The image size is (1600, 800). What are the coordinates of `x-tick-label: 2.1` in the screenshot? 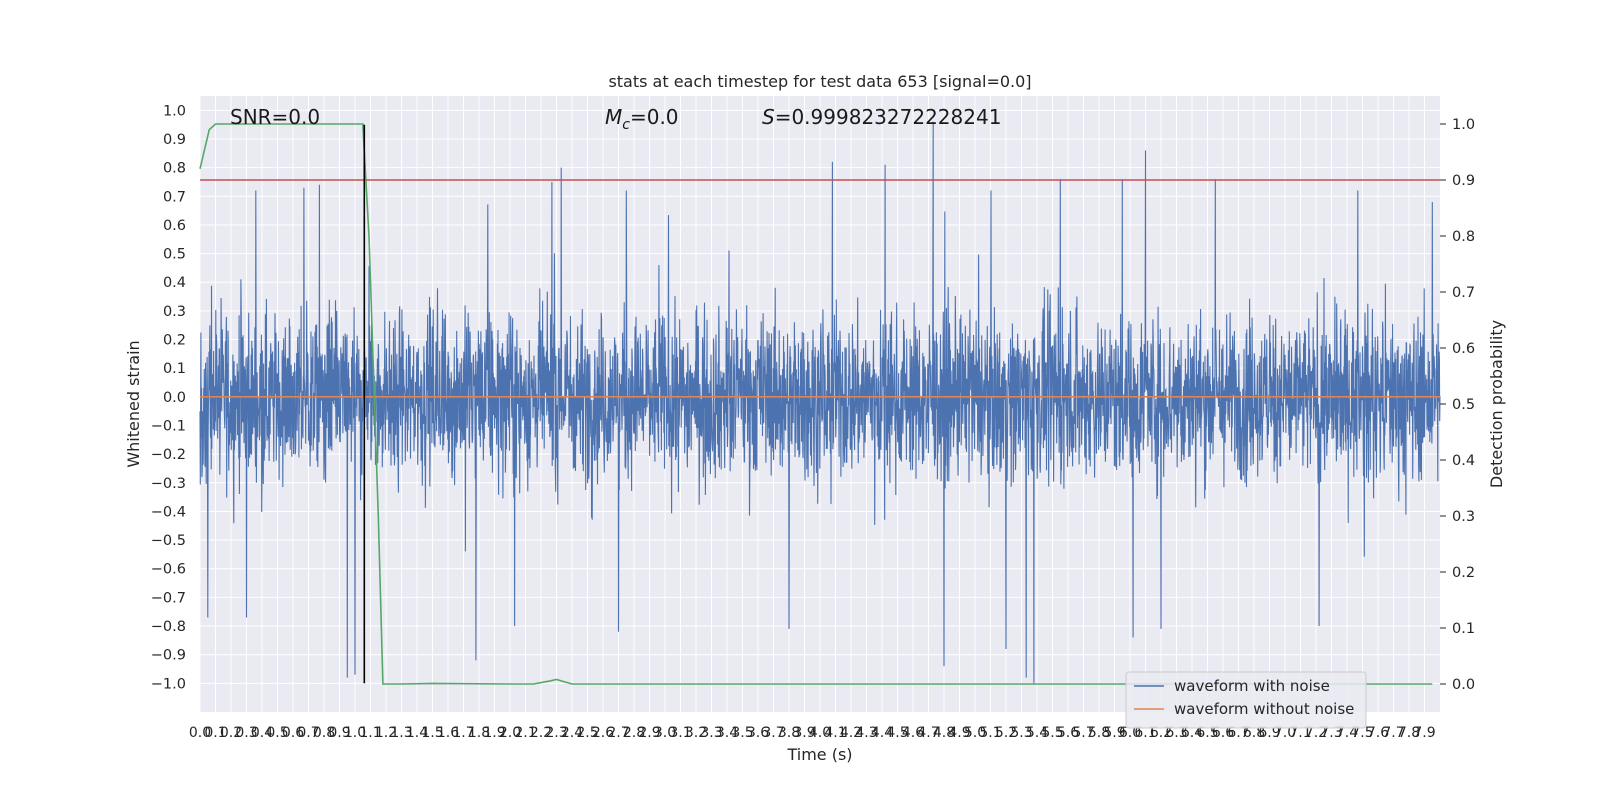 It's located at (525, 733).